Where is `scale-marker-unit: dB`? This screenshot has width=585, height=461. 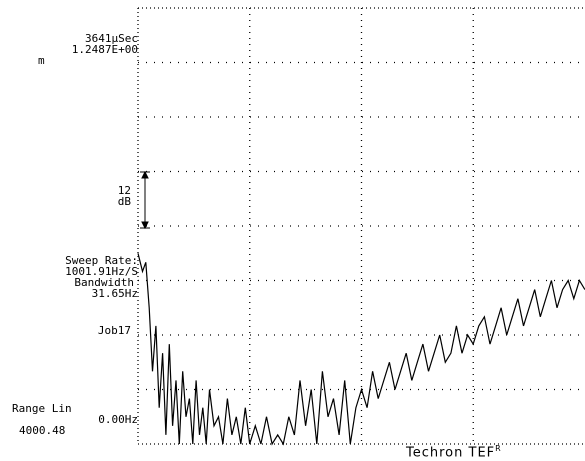 scale-marker-unit: dB is located at coordinates (124, 201).